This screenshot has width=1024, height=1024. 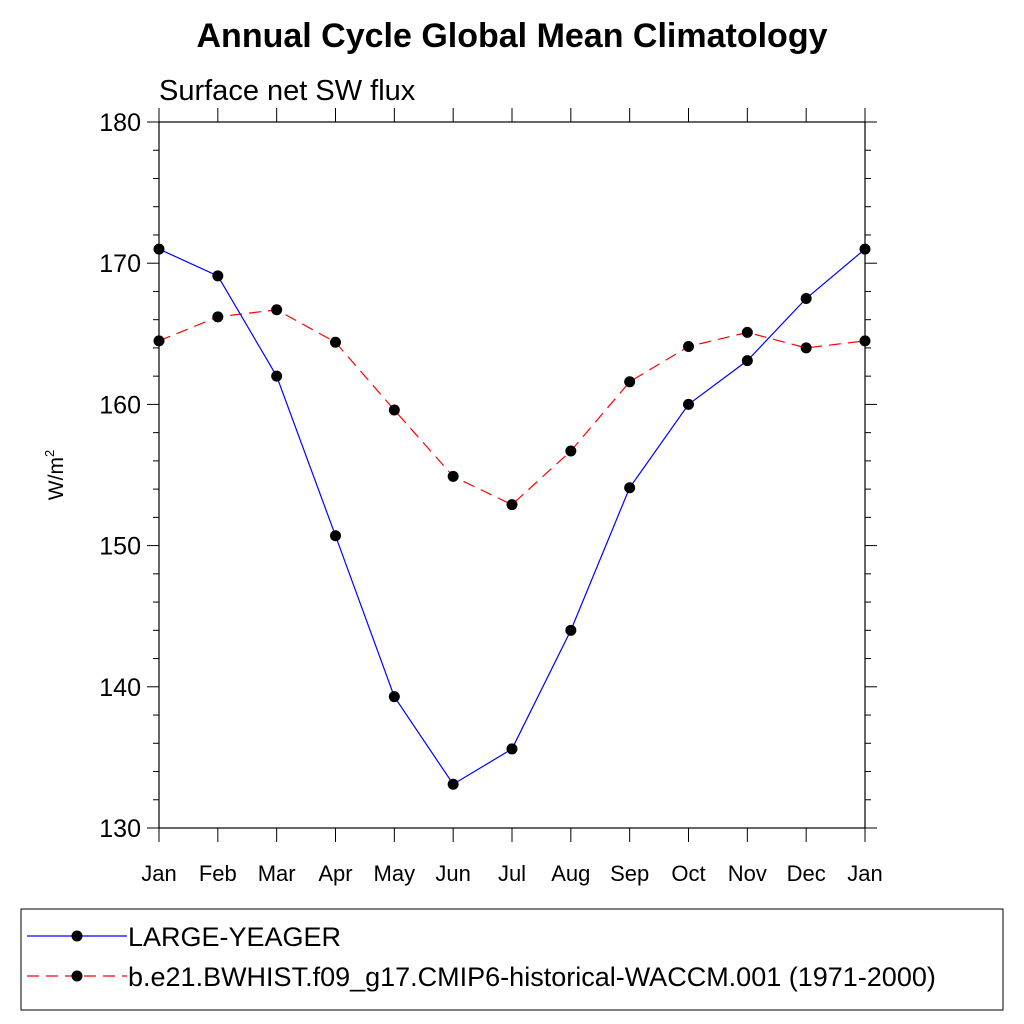 I want to click on x-tick-label: Jun, so click(x=452, y=873).